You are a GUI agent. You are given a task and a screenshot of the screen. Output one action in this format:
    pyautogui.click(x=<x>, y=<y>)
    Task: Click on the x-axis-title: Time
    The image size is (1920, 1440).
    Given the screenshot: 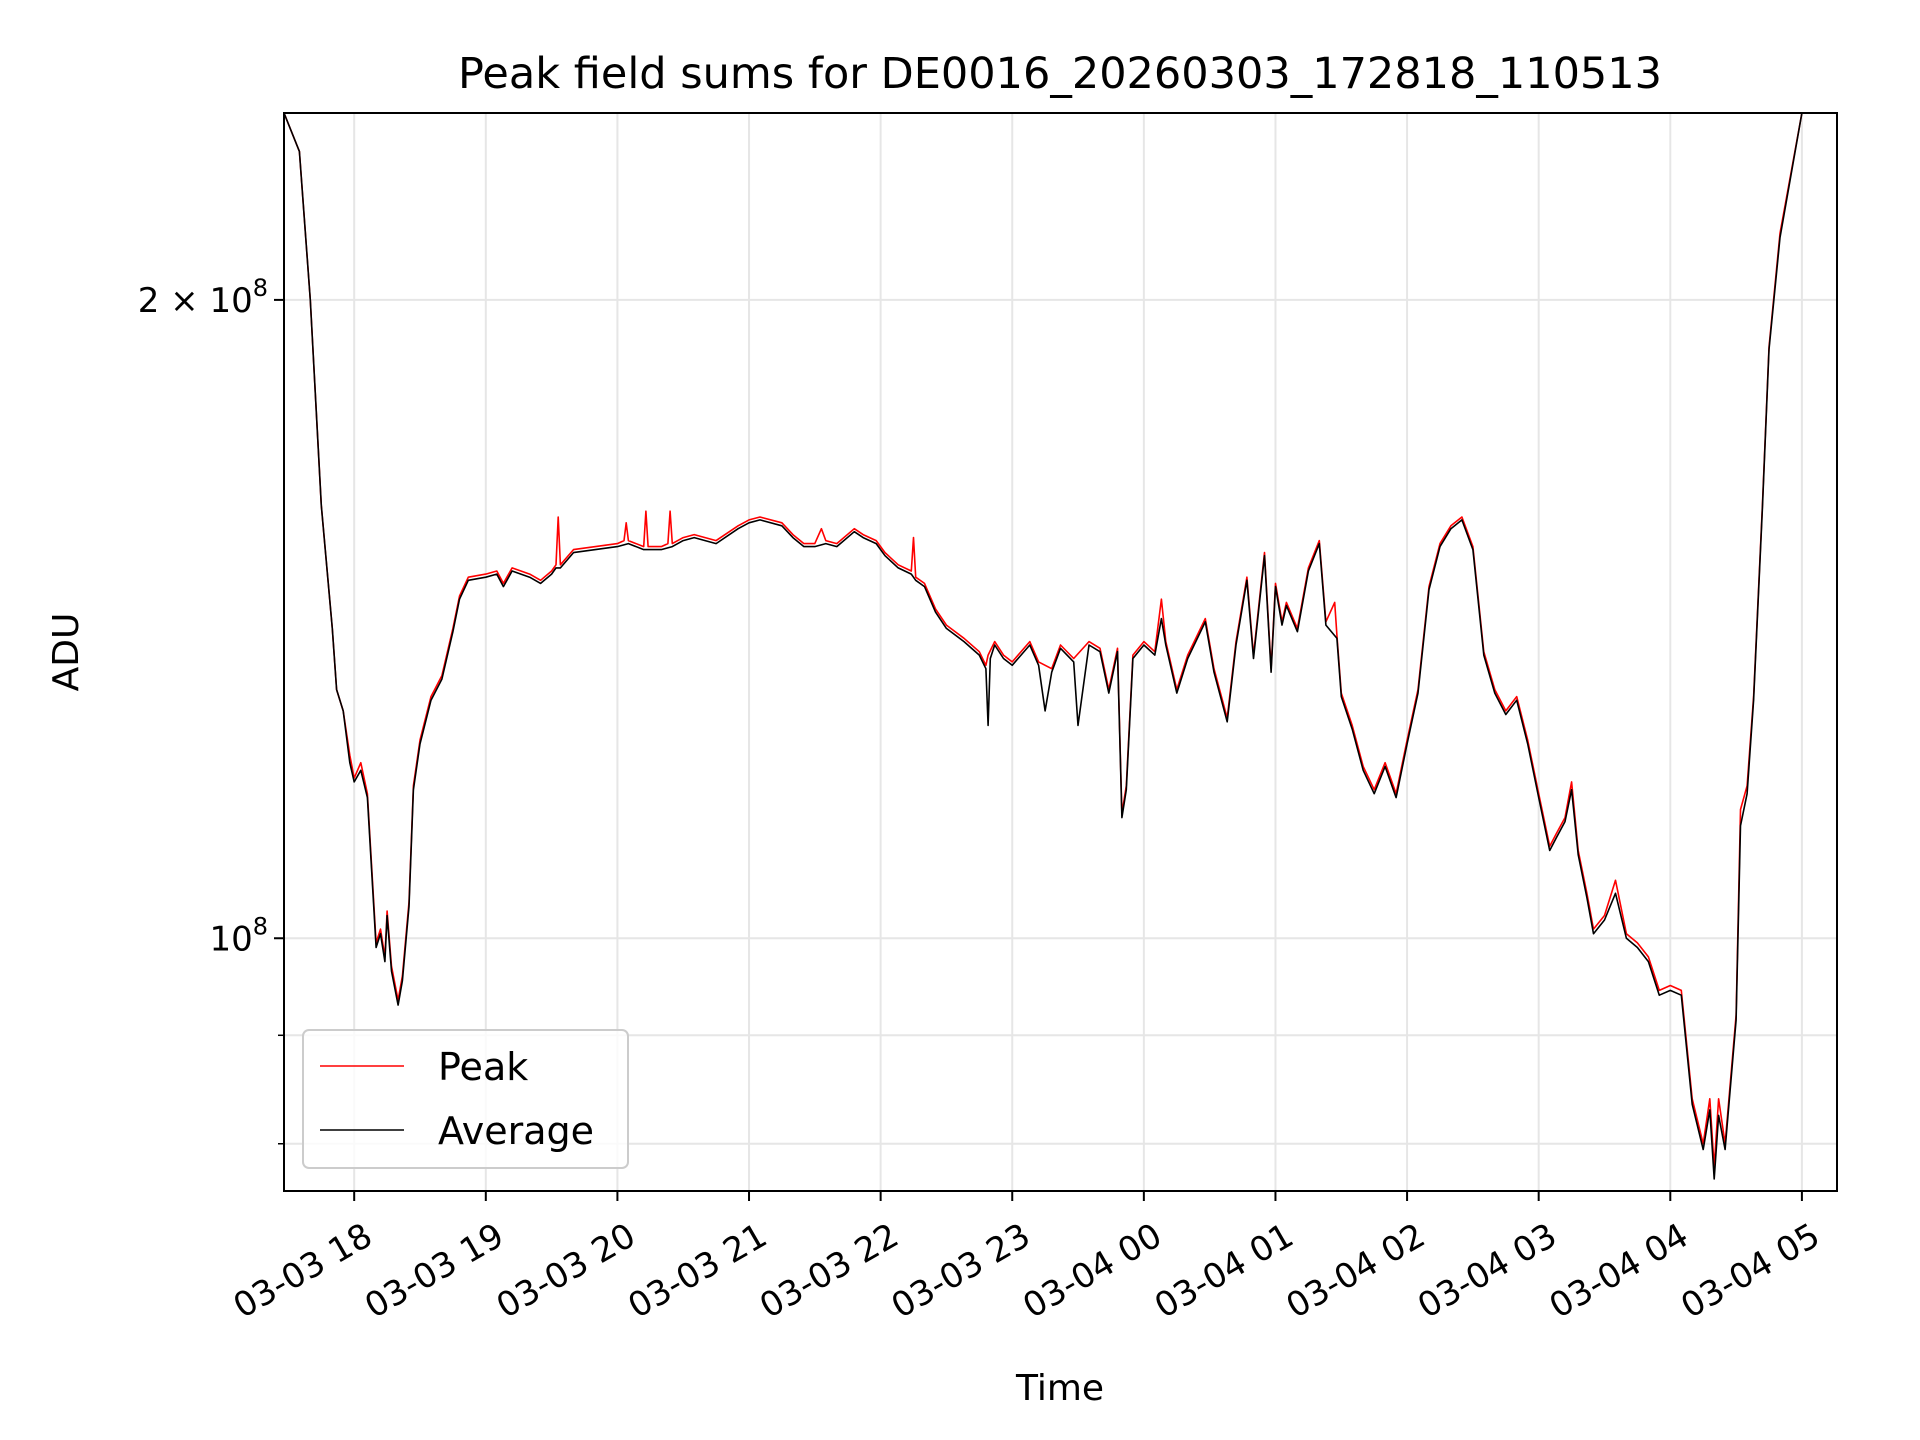 What is the action you would take?
    pyautogui.click(x=1059, y=1388)
    